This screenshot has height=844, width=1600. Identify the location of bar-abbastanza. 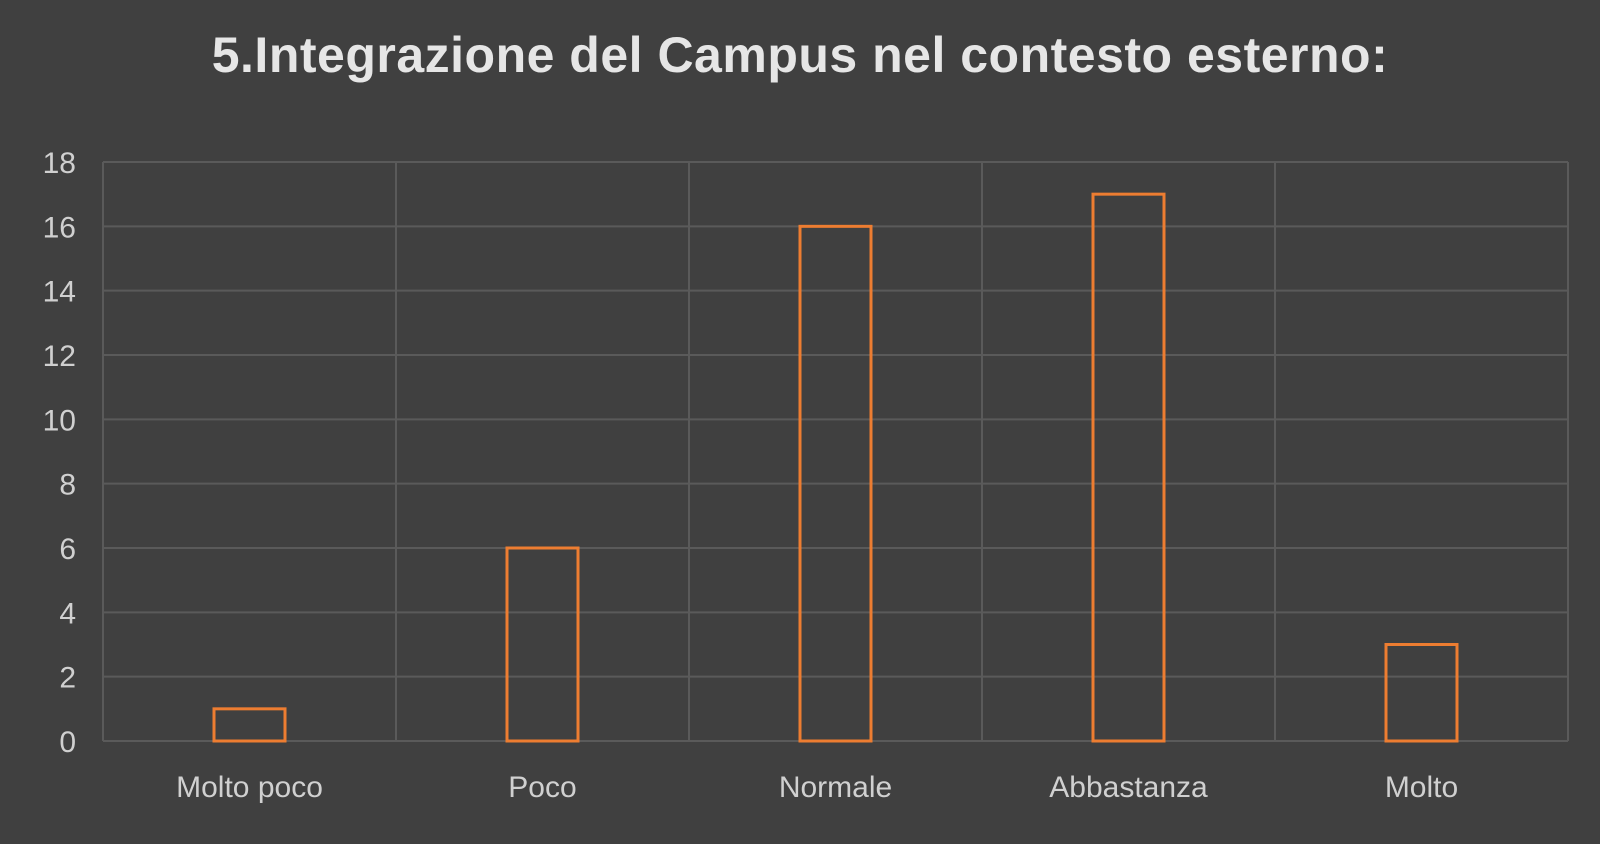
(1128, 467).